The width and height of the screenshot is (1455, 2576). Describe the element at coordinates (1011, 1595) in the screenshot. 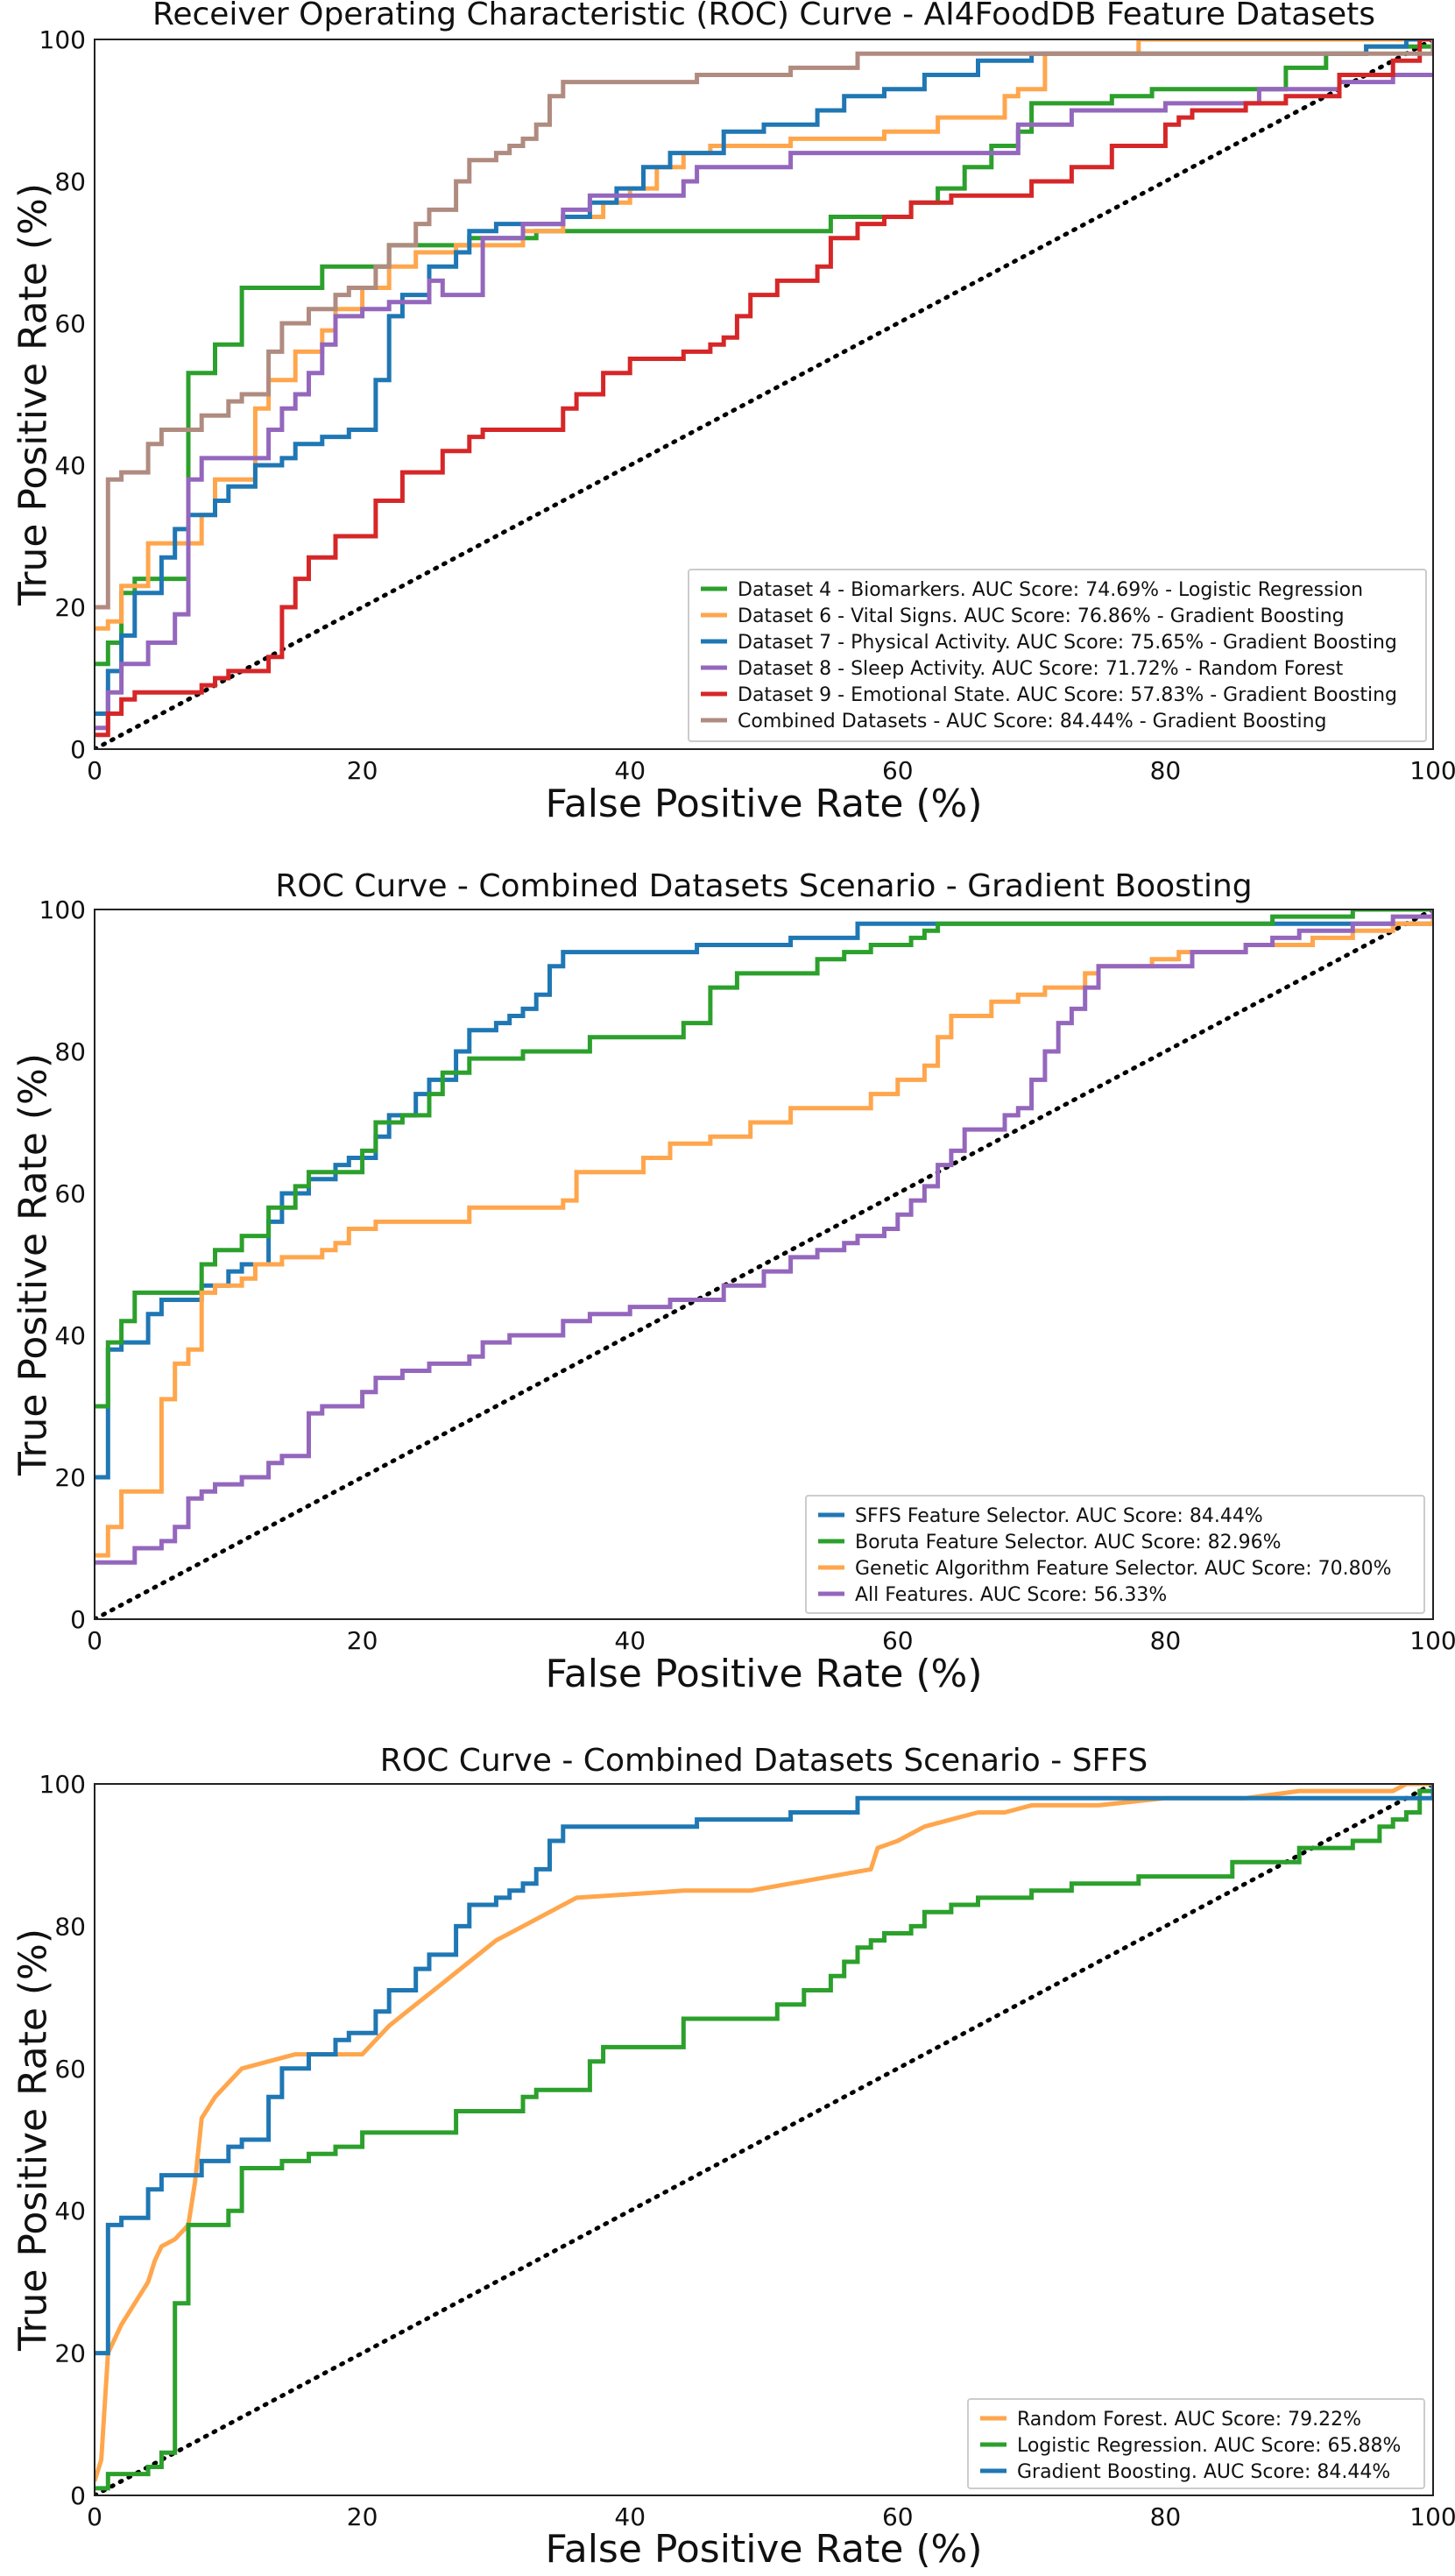

I see `legend-entry: All Features. AUC Score: 56.33%` at that location.